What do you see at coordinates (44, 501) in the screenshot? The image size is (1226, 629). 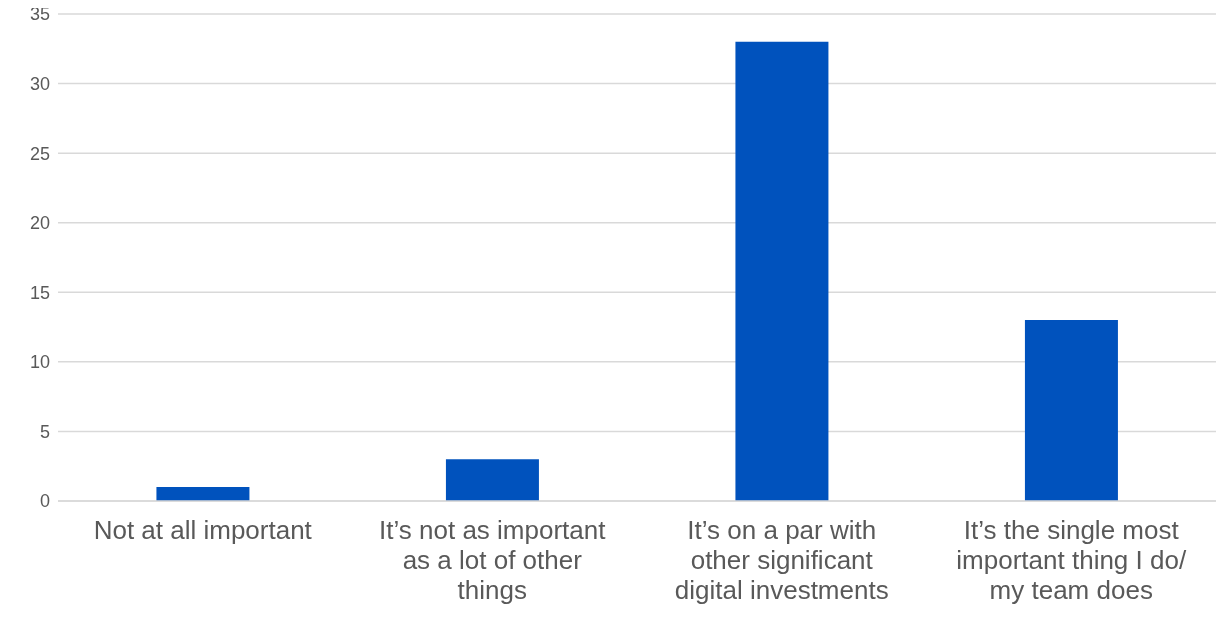 I see `y-tick-label: 0` at bounding box center [44, 501].